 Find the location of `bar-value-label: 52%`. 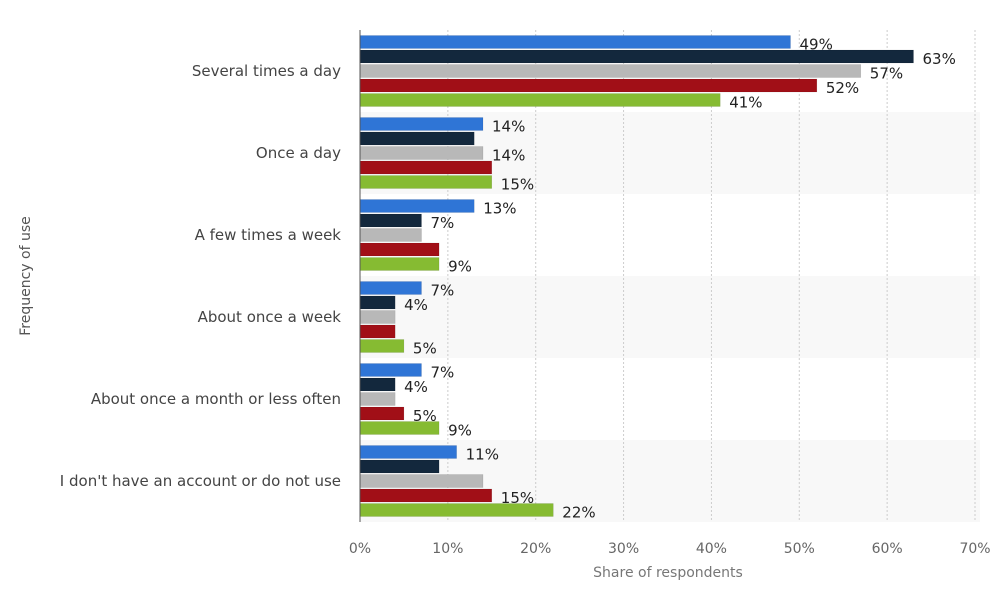

bar-value-label: 52% is located at coordinates (842, 88).